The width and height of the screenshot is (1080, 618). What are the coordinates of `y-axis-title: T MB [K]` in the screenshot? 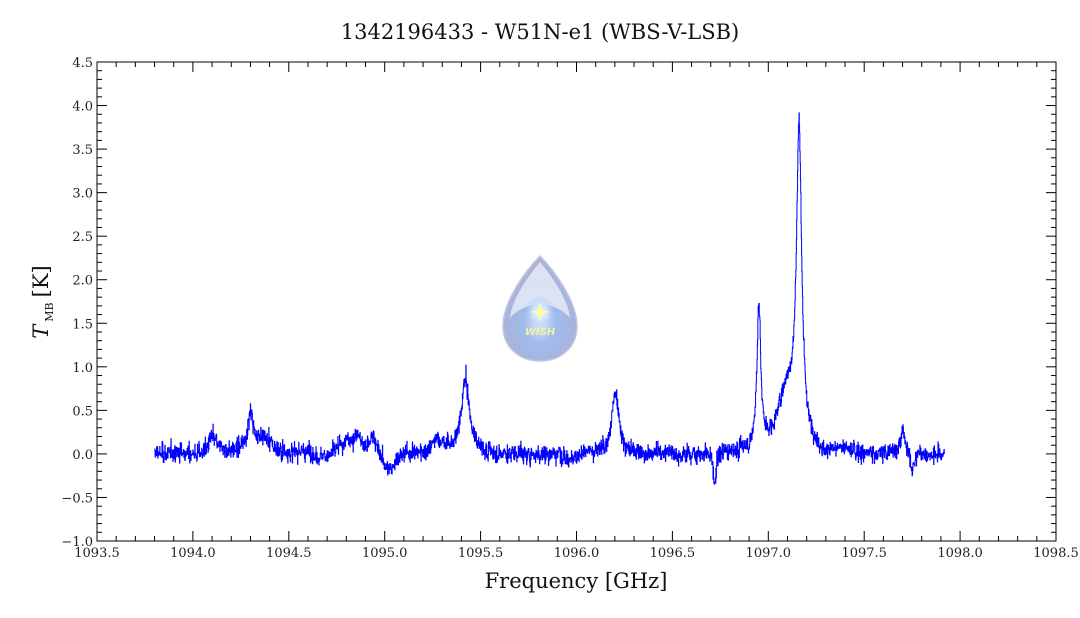 It's located at (42, 301).